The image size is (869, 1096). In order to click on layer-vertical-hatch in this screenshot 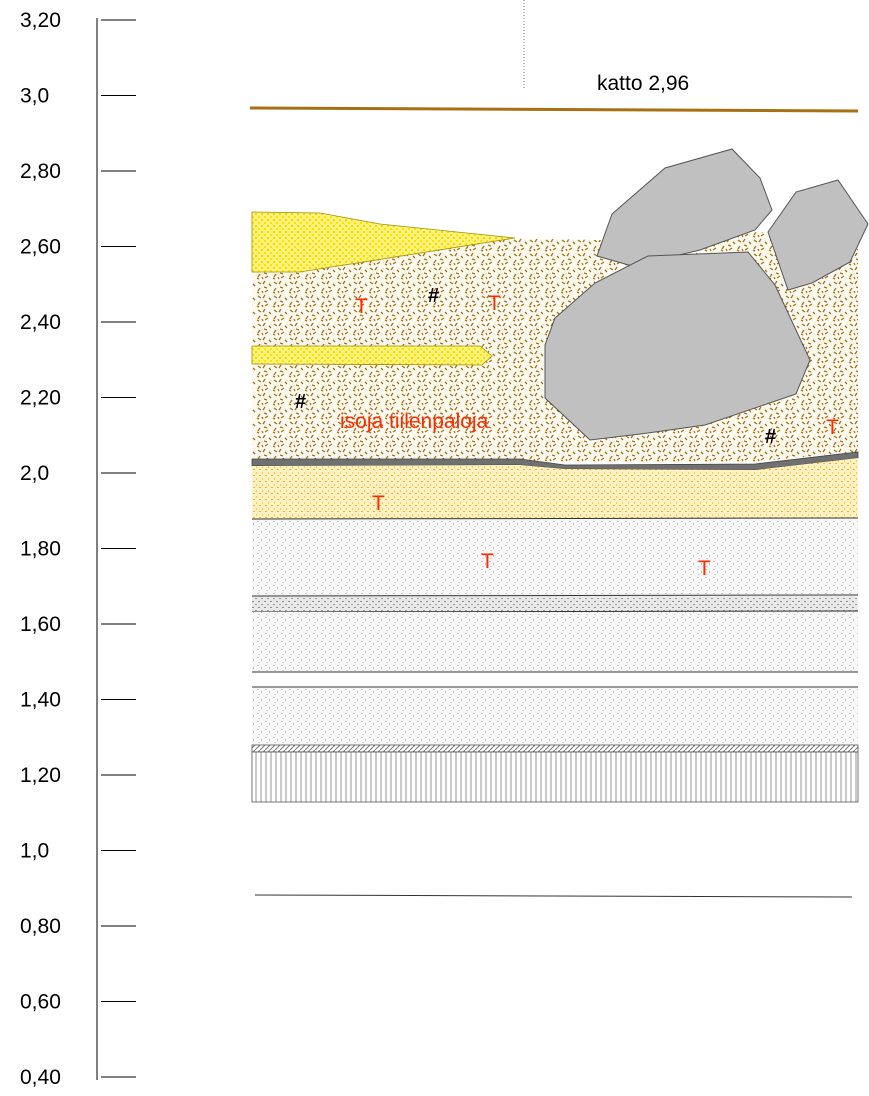, I will do `click(555, 777)`.